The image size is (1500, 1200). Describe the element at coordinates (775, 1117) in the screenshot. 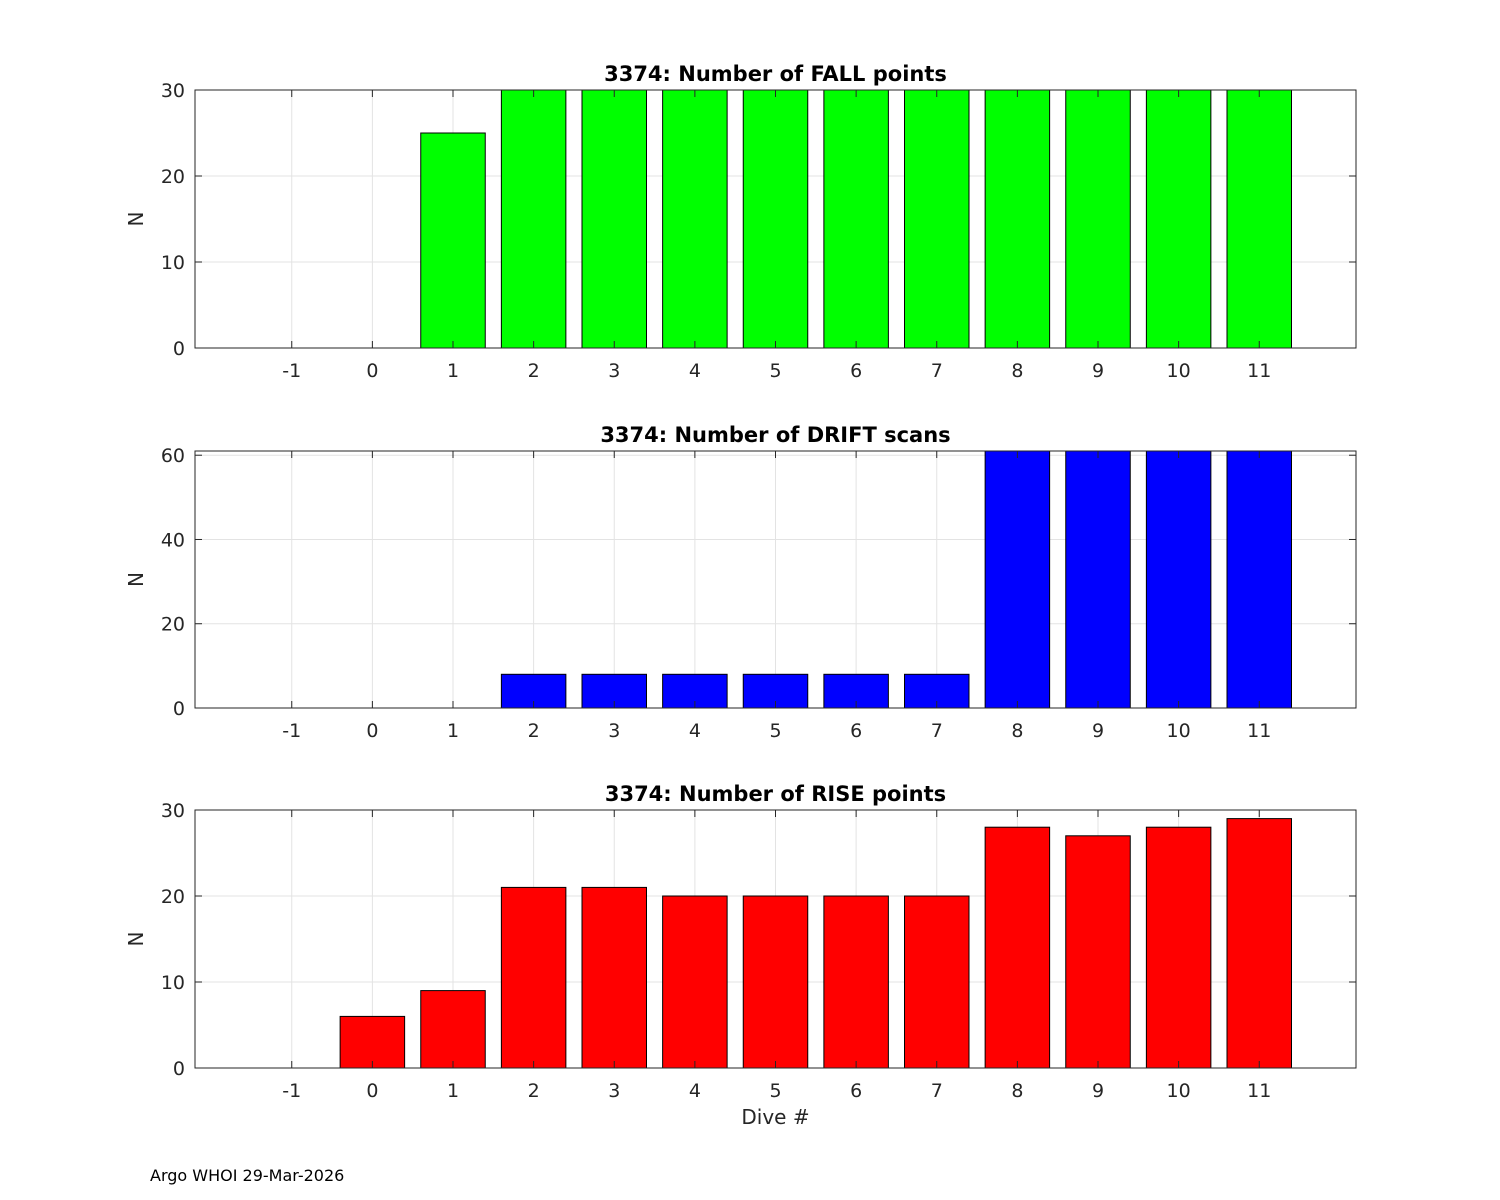

I see `x-axis-label: Dive #` at that location.